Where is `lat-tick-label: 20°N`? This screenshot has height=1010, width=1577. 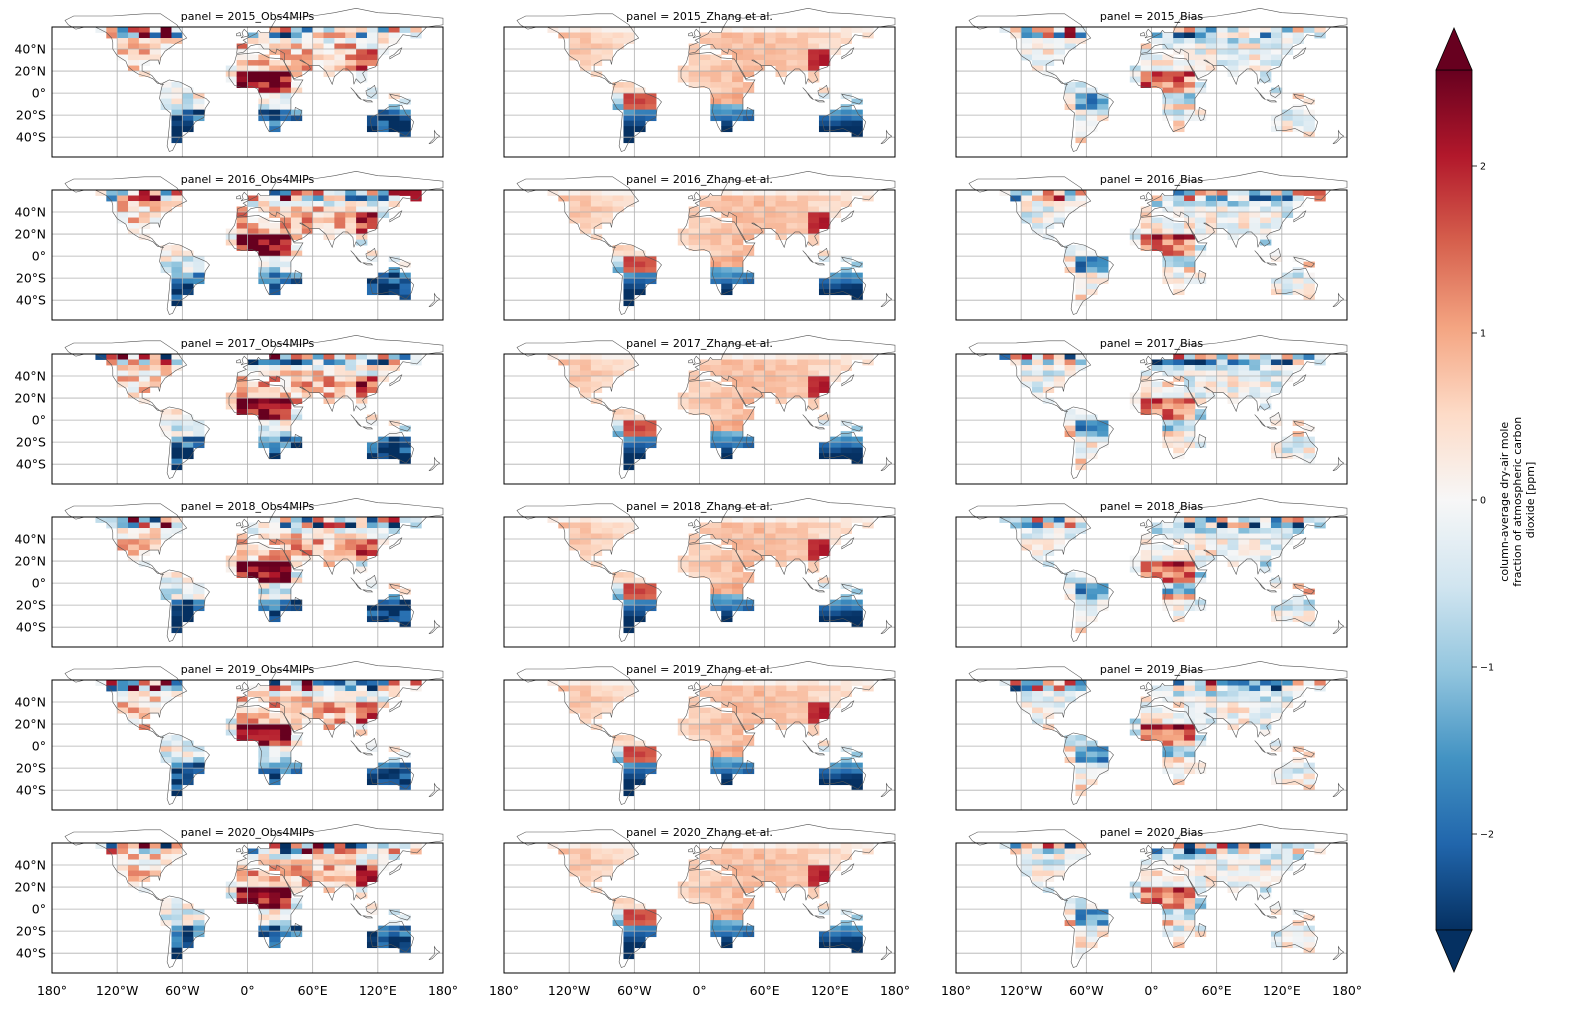
lat-tick-label: 20°N is located at coordinates (30, 724).